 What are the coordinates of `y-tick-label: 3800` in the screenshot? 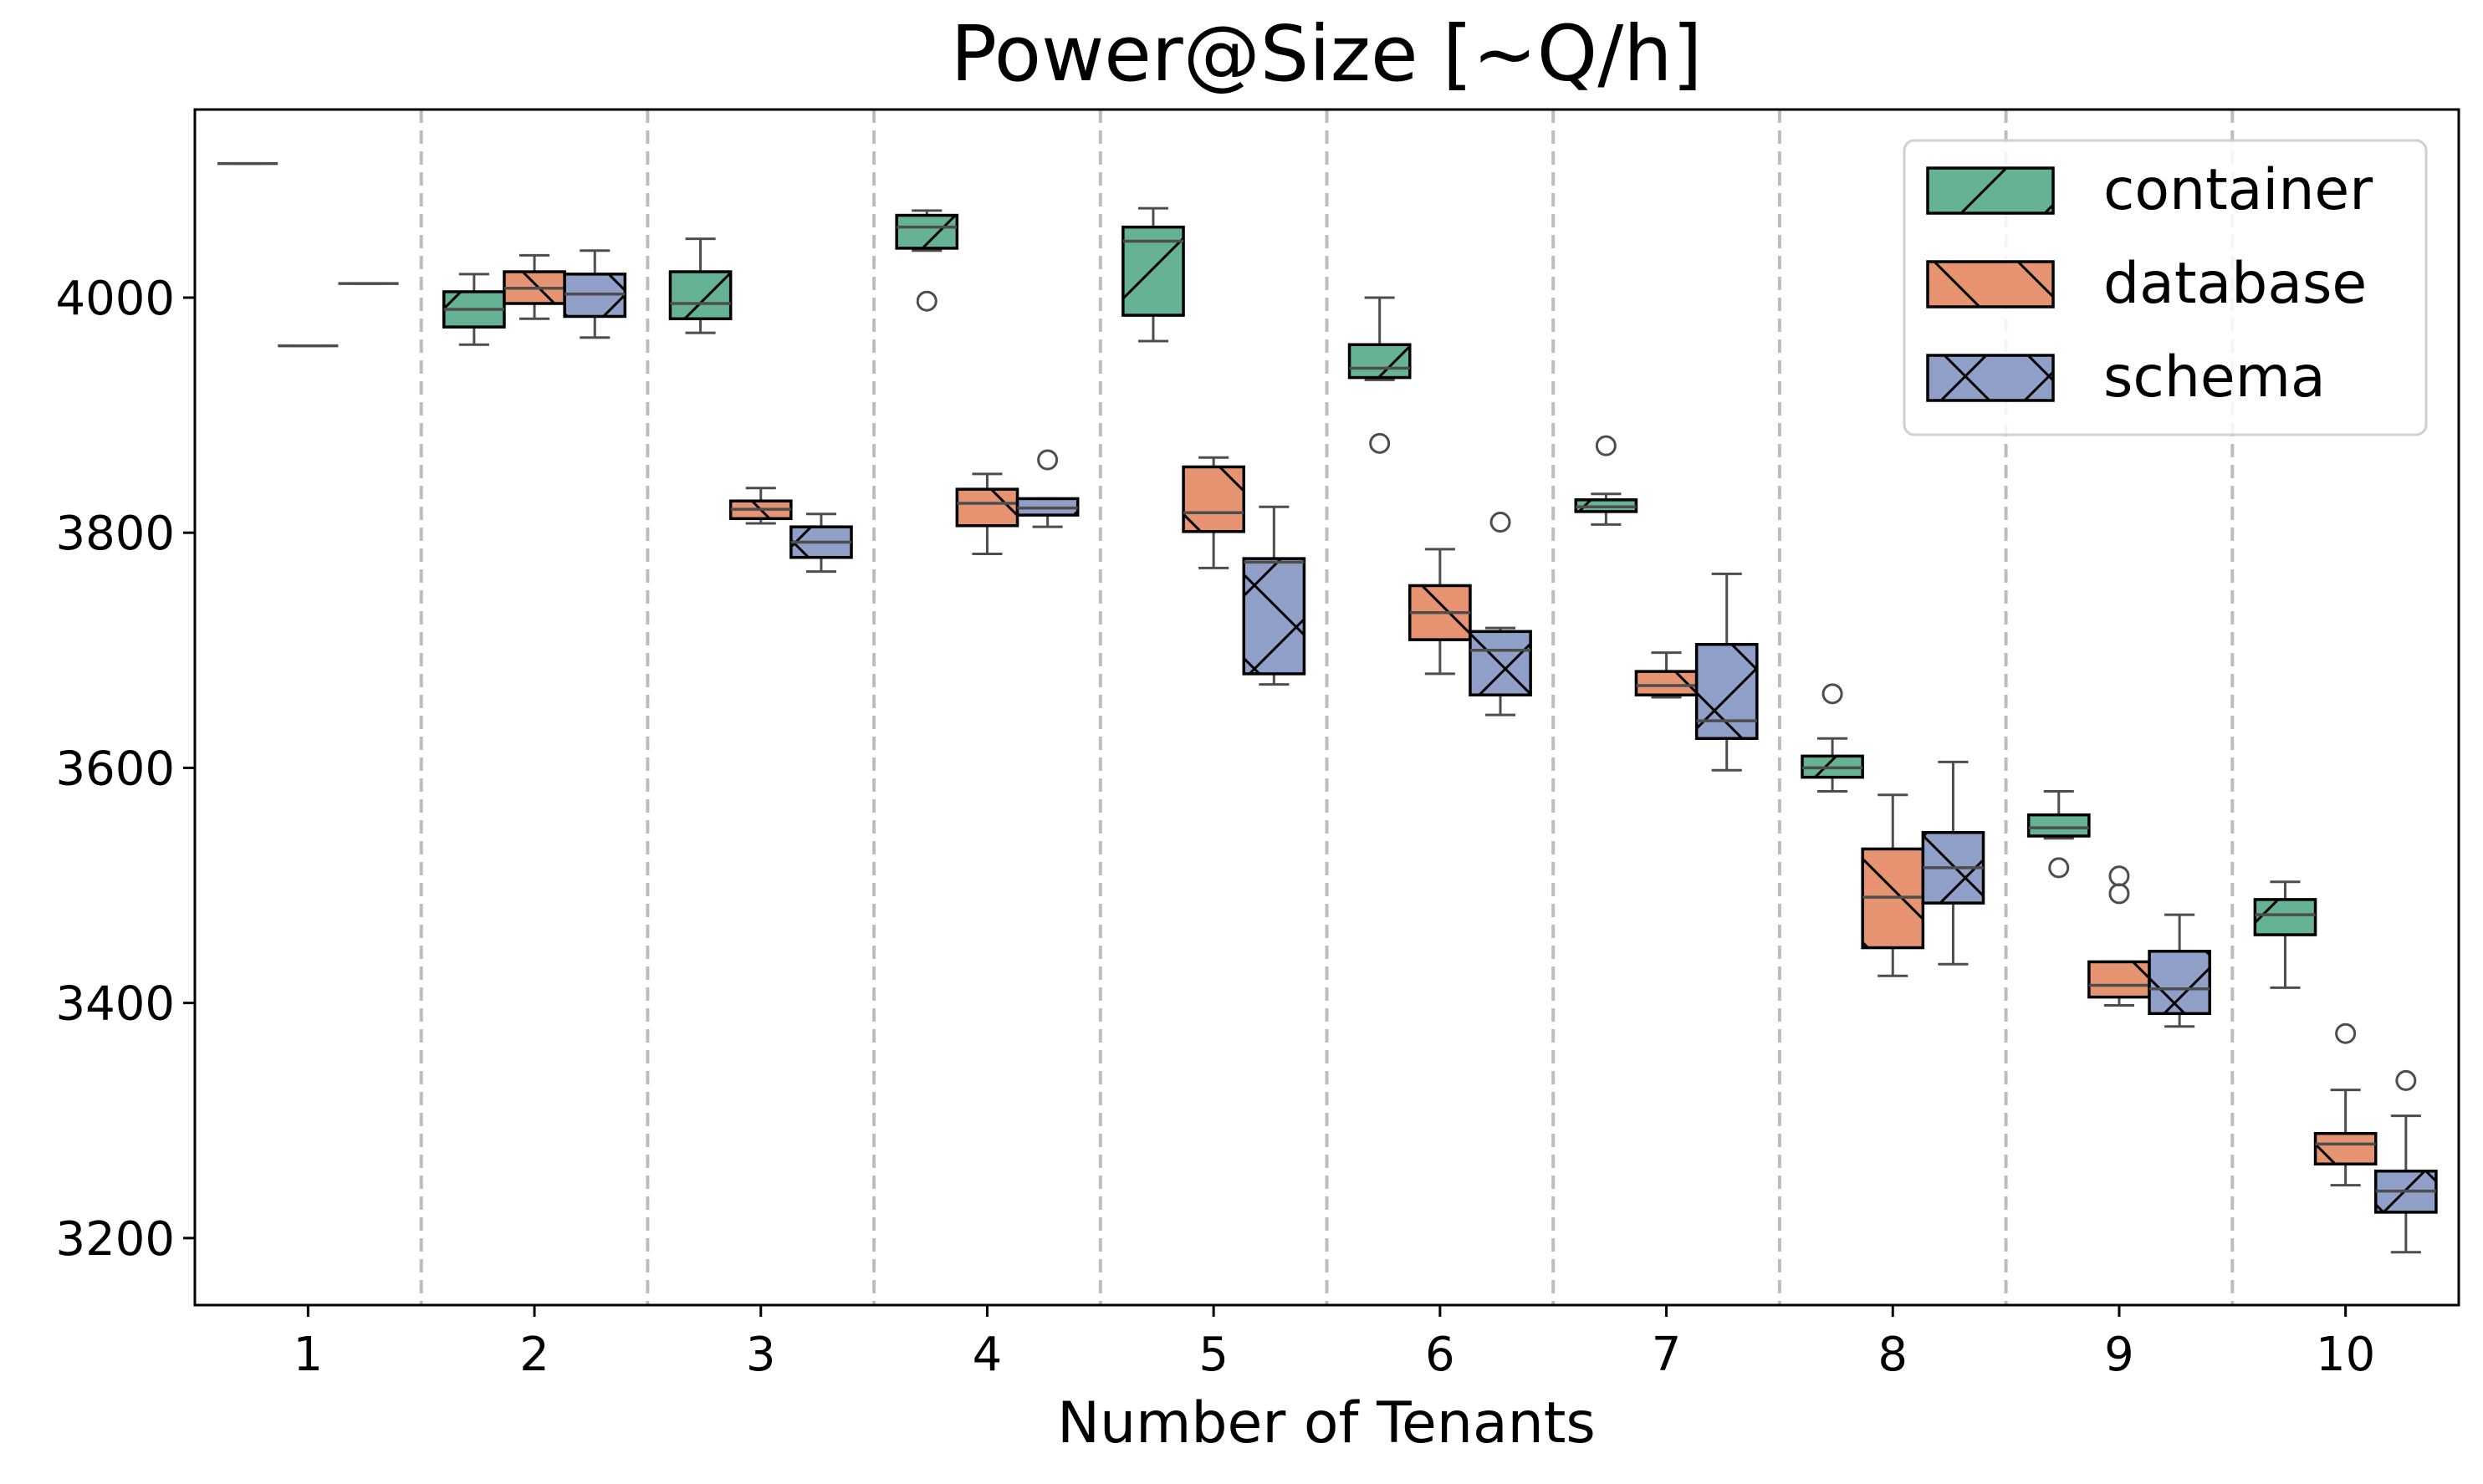 It's located at (115, 534).